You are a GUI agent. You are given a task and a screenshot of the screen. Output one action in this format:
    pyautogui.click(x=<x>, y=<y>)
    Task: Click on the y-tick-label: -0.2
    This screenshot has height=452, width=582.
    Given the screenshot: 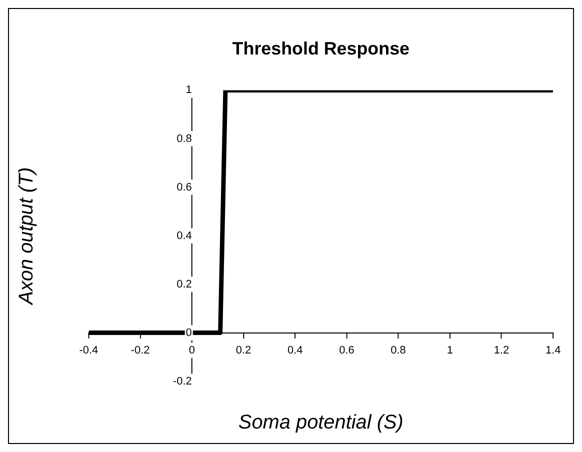 What is the action you would take?
    pyautogui.click(x=182, y=381)
    